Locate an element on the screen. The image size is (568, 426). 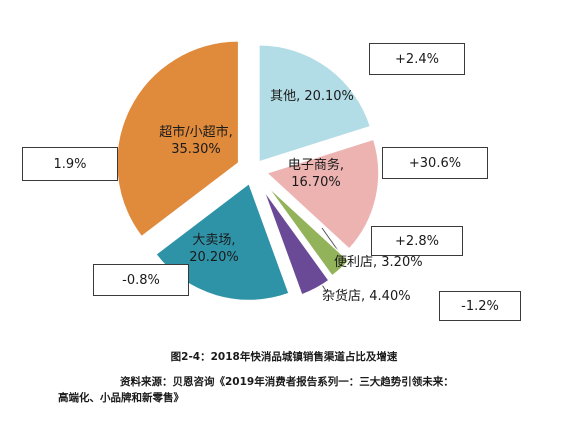
pie-slice-supermarket-label: 超市/小超市, 35.30% is located at coordinates (196, 140).